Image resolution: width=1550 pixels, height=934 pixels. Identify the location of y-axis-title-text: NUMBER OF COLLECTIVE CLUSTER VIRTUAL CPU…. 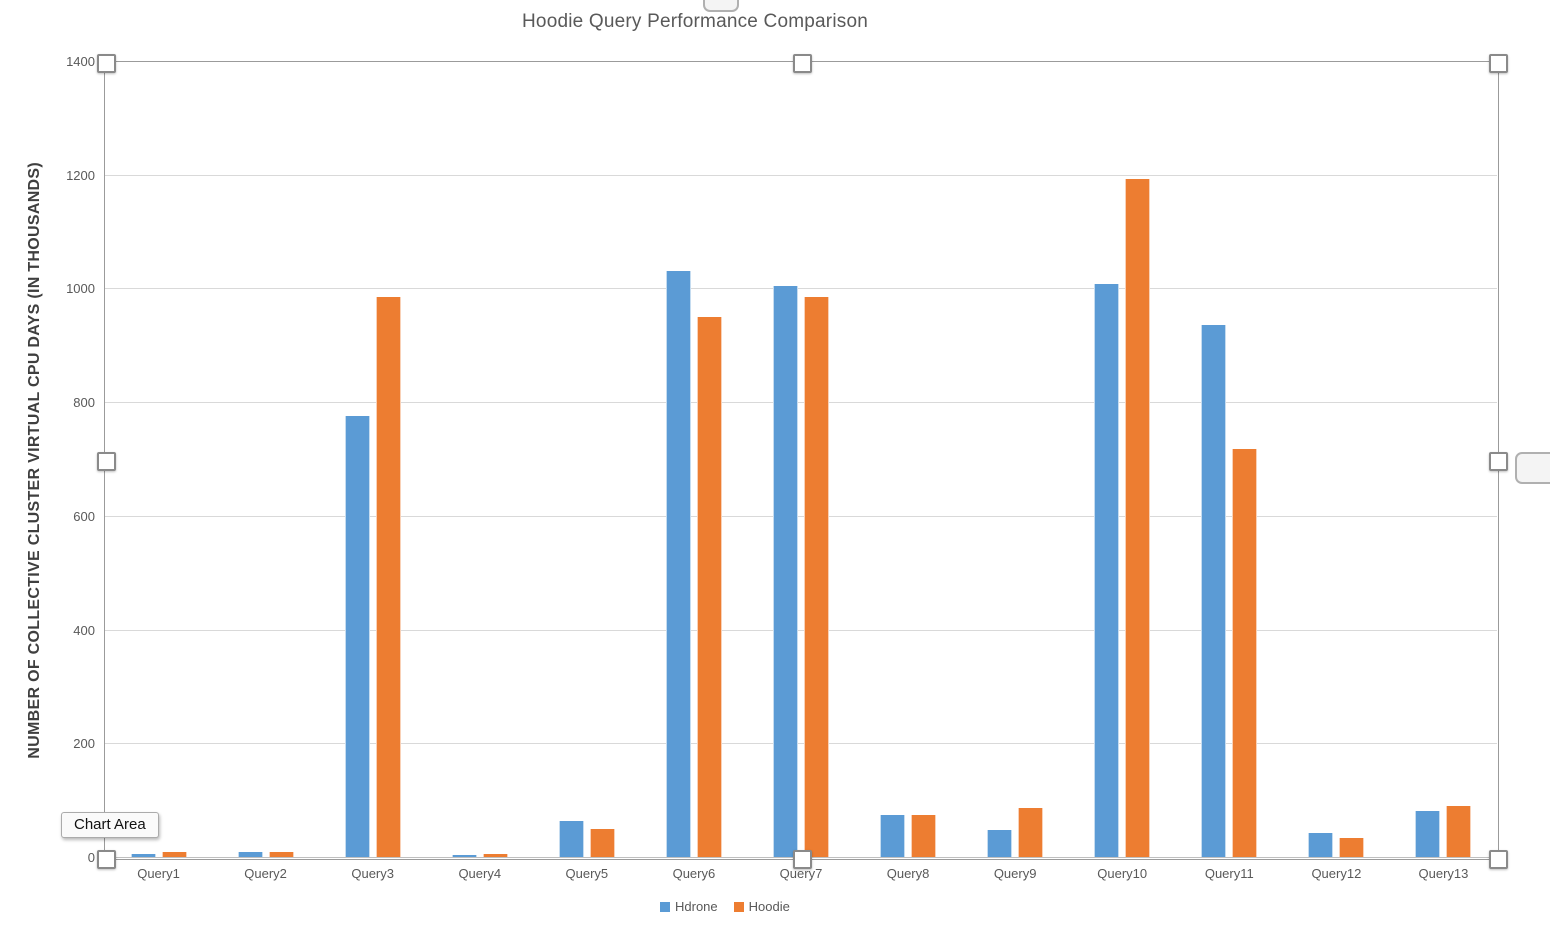
(34, 460).